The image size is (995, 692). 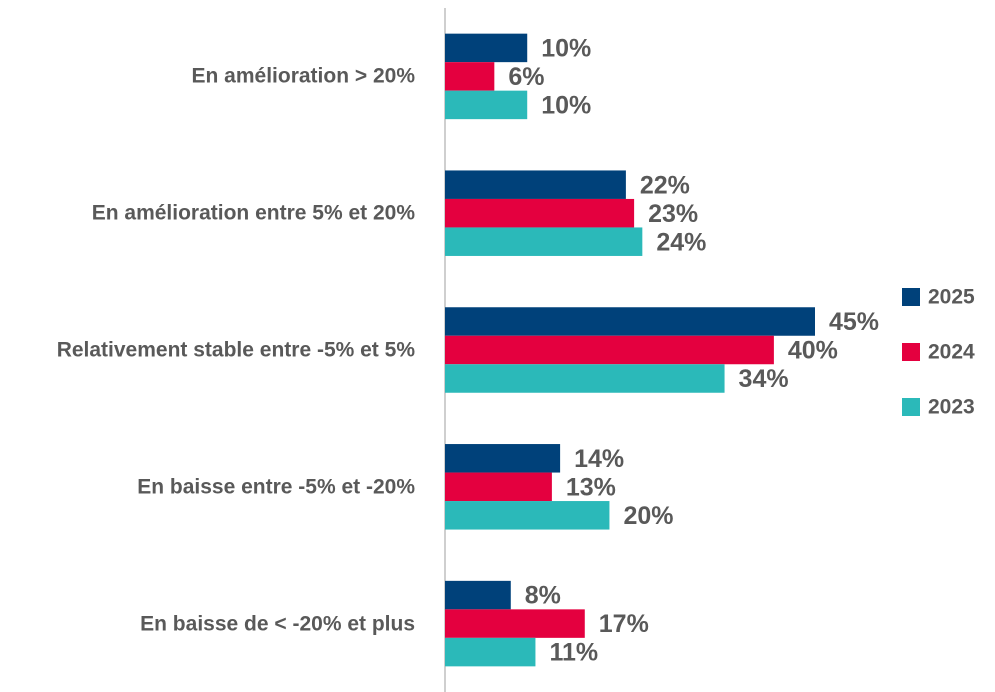 I want to click on value-label: 20%, so click(x=648, y=516).